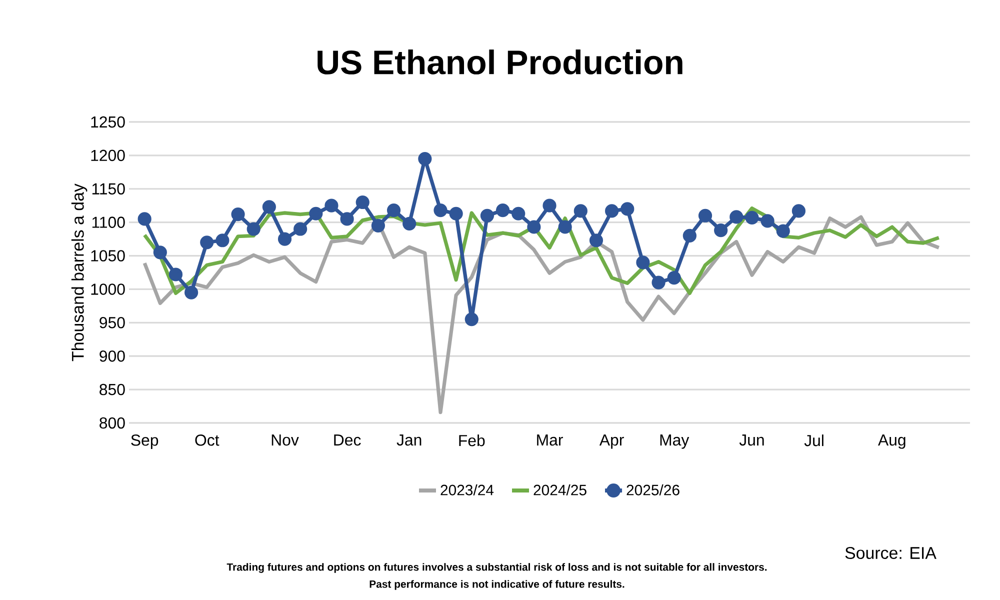  What do you see at coordinates (347, 440) in the screenshot?
I see `x-tick-label: Dec` at bounding box center [347, 440].